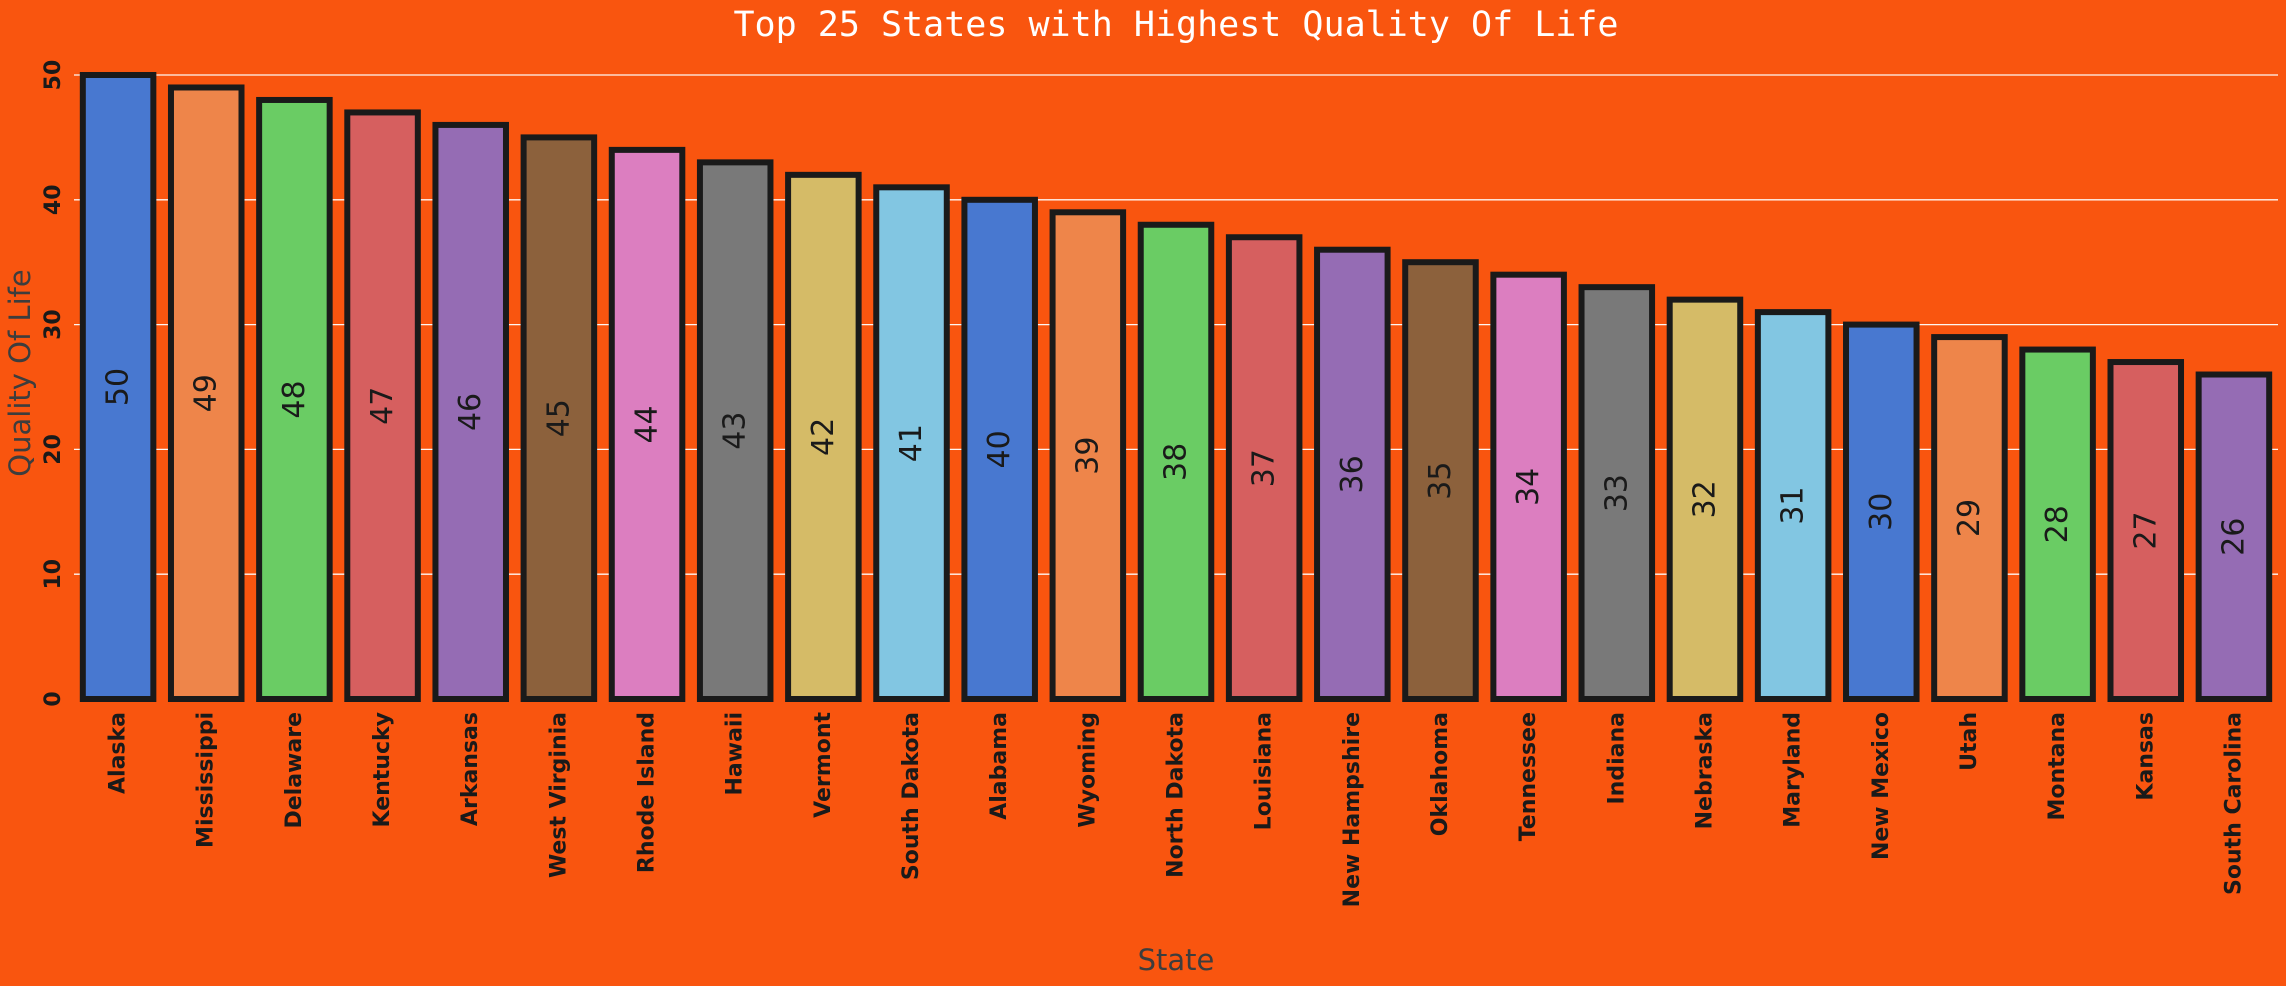 The height and width of the screenshot is (986, 2286). What do you see at coordinates (470, 769) in the screenshot?
I see `x-tick-label: Arkansas` at bounding box center [470, 769].